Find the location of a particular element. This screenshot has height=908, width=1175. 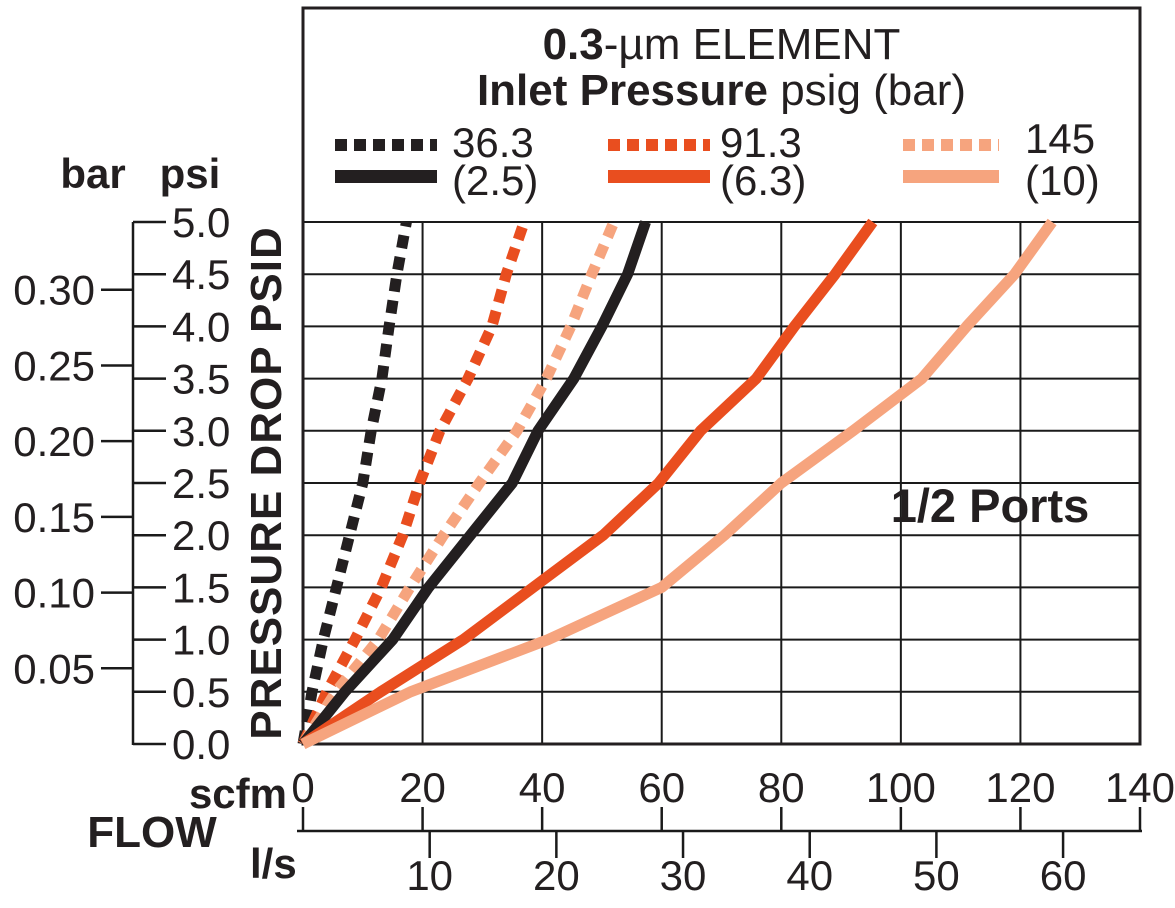

ls-tick-label: 60 is located at coordinates (1063, 875).